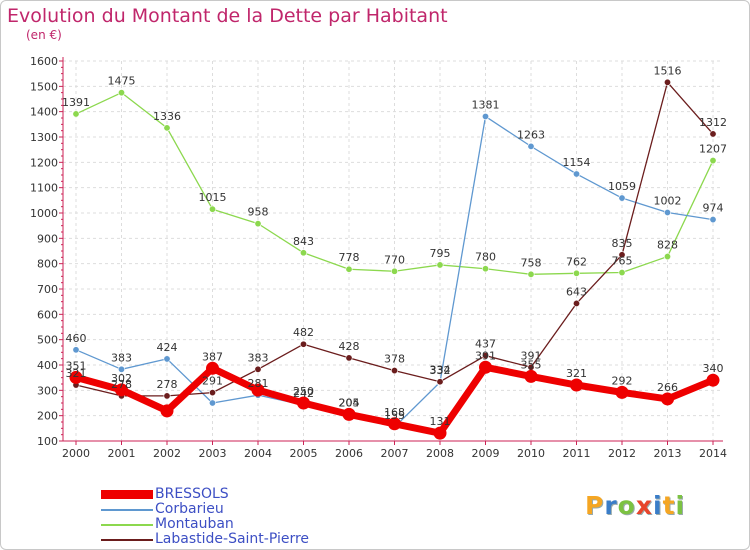  What do you see at coordinates (531, 134) in the screenshot?
I see `data-label: 1263` at bounding box center [531, 134].